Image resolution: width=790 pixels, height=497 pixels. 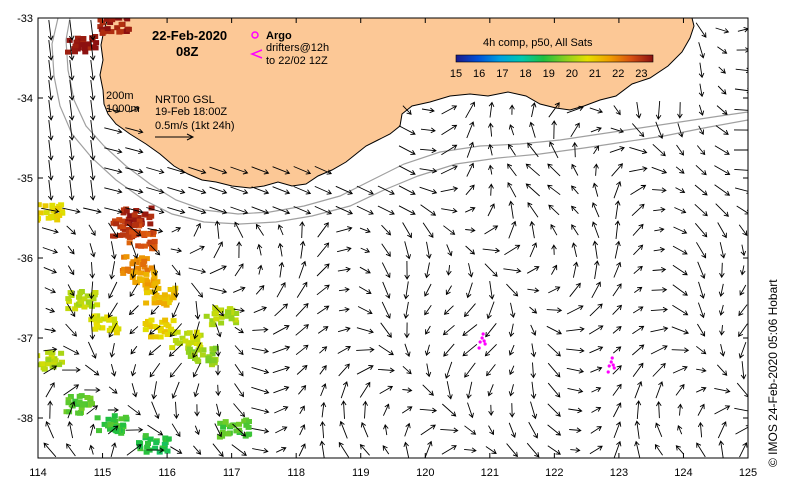 I want to click on lat-tick-label: -35, so click(x=25, y=179).